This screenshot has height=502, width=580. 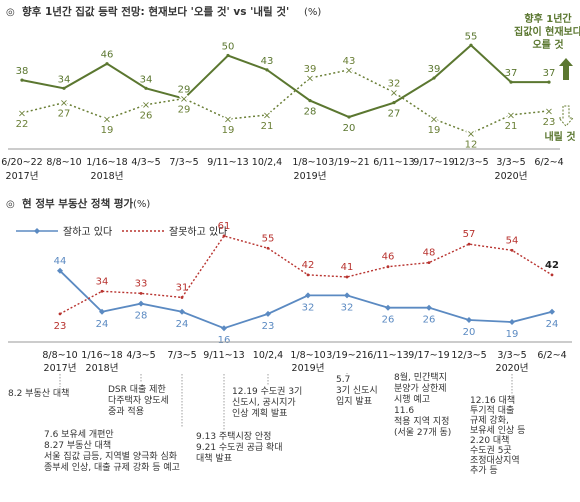 What do you see at coordinates (428, 355) in the screenshot?
I see `chart2-x-tick: 9/17~19` at bounding box center [428, 355].